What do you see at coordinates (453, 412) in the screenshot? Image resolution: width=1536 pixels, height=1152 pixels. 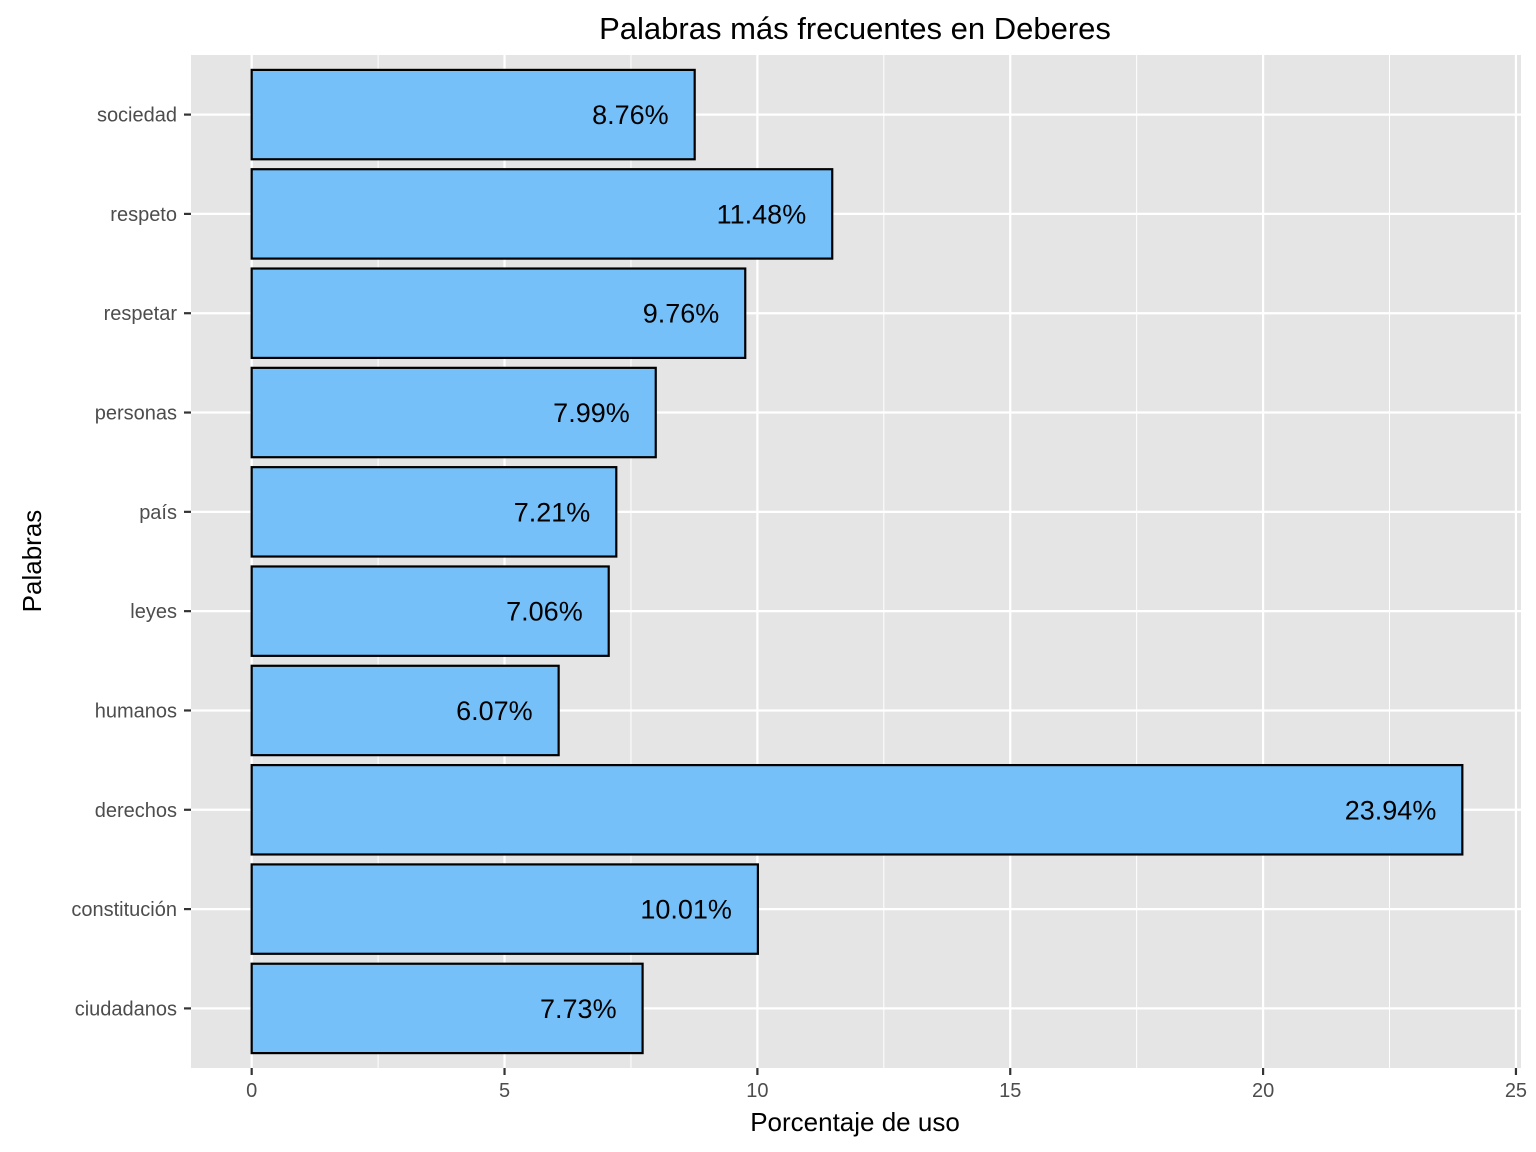 I see `bar-personas` at bounding box center [453, 412].